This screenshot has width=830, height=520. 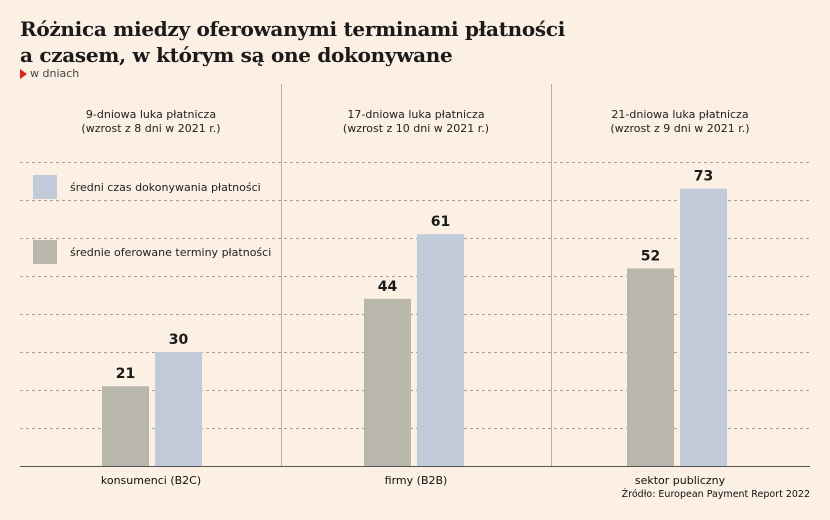 I want to click on data-label-offered-1: 44, so click(x=388, y=287).